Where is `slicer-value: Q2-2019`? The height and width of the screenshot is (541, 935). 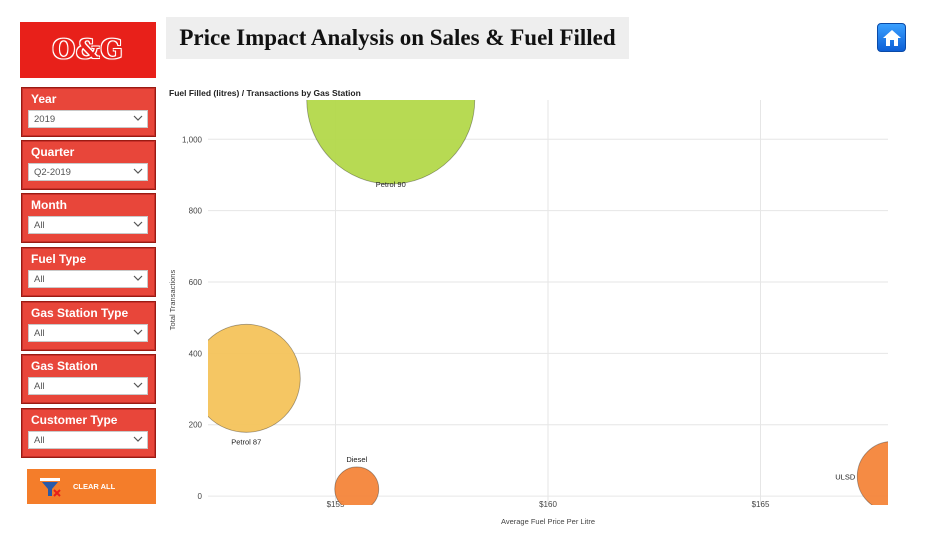
slicer-value: Q2-2019 is located at coordinates (52, 172).